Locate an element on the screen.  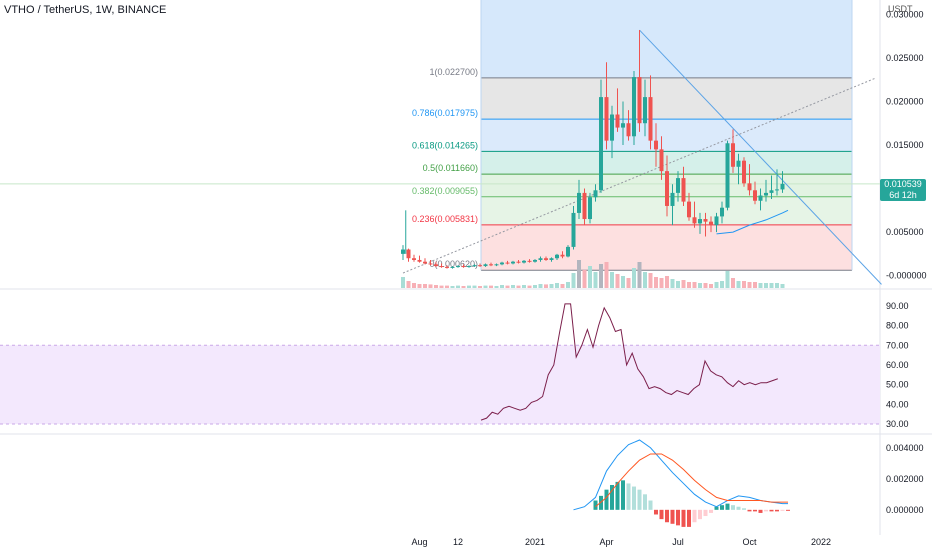
price-tick-label: 0.015000 is located at coordinates (905, 145).